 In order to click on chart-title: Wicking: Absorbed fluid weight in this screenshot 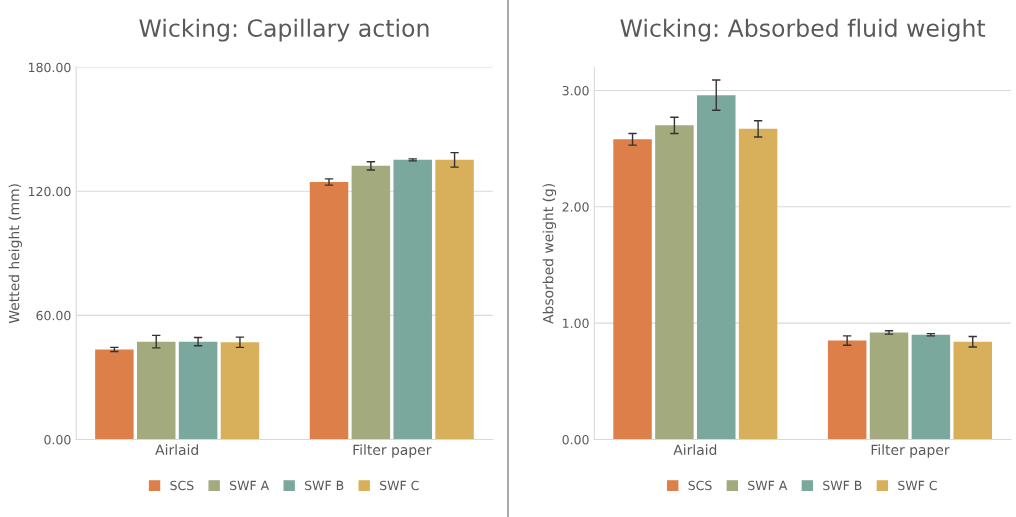, I will do `click(803, 30)`.